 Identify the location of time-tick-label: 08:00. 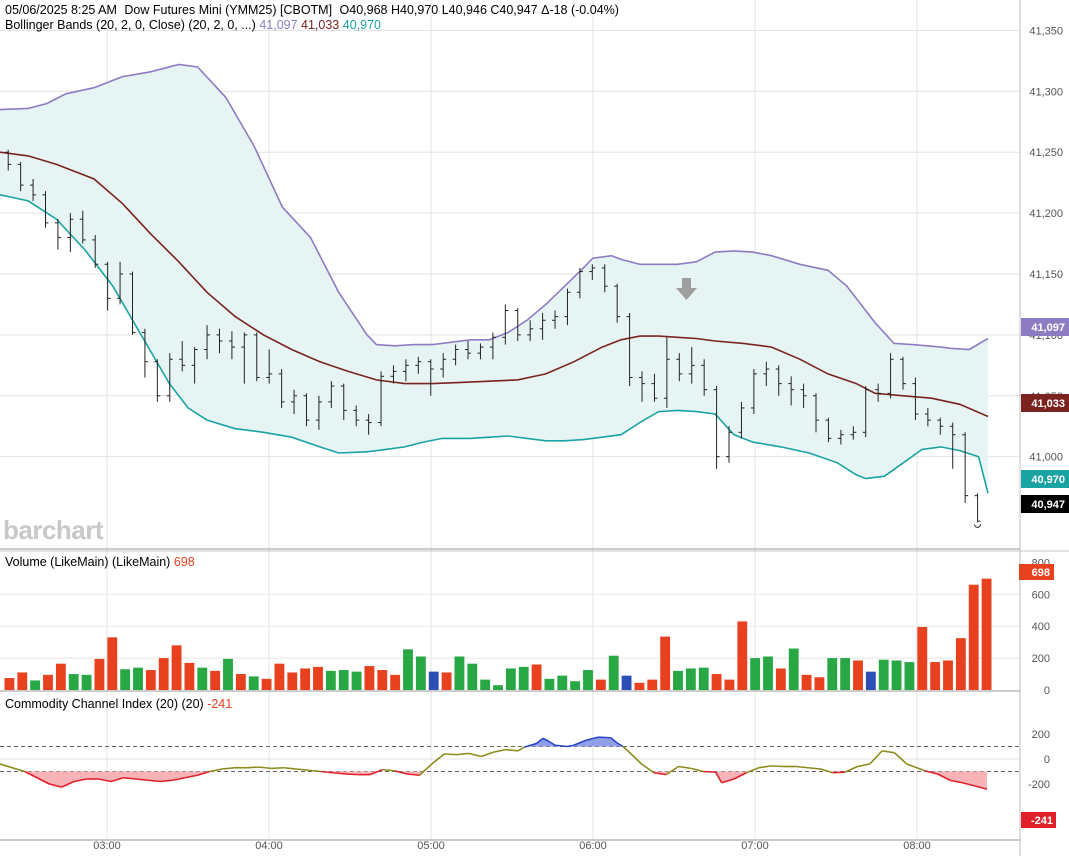
(917, 846).